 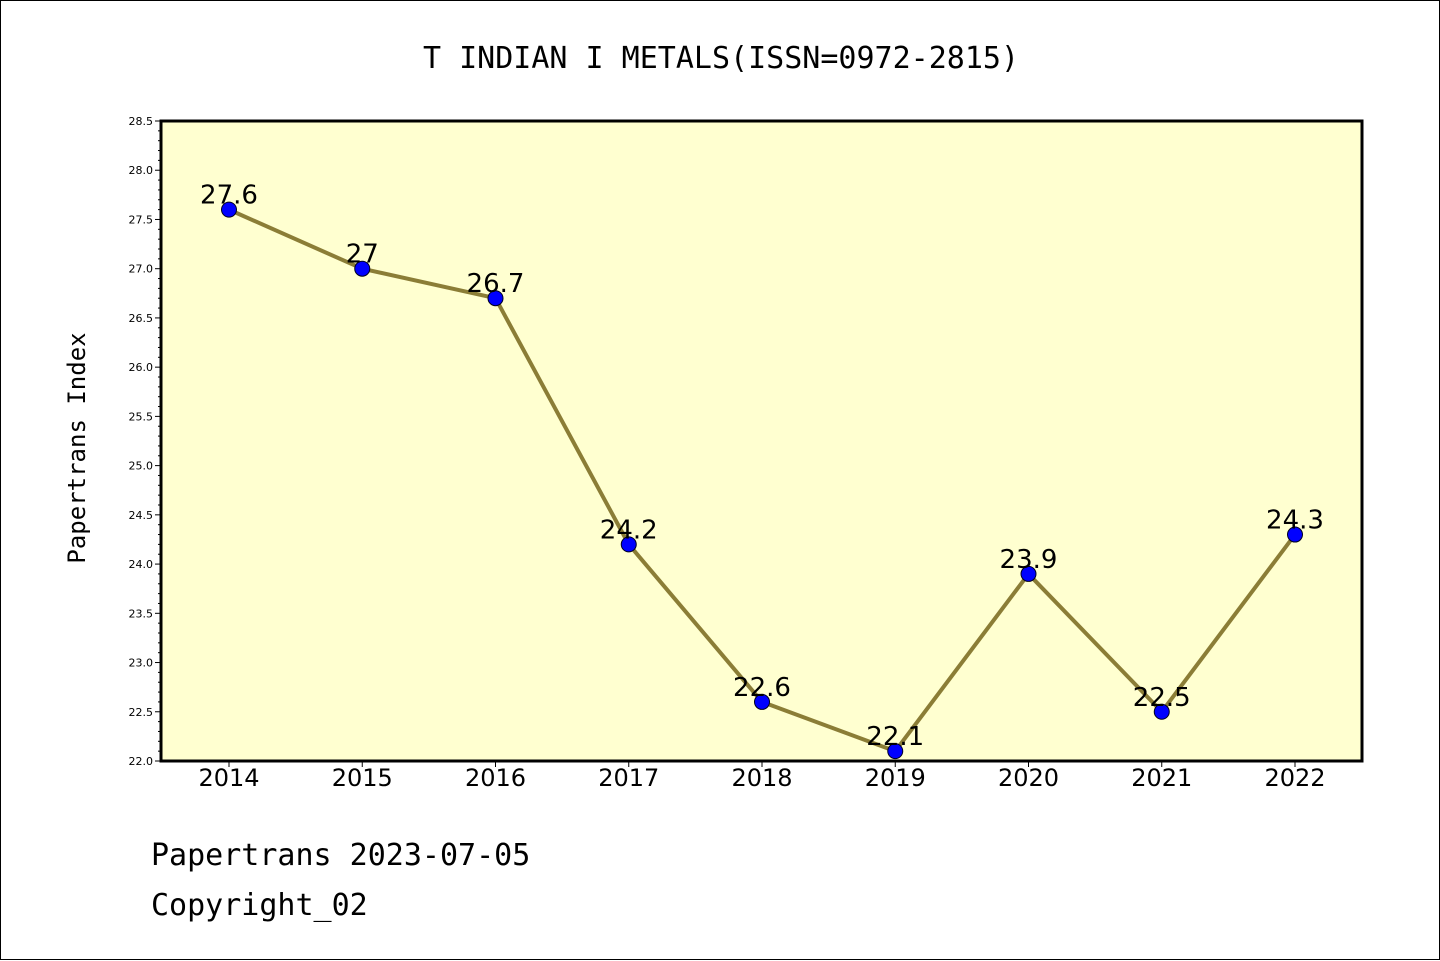 I want to click on x-axis: 2014 2015 2016 2017 2018 2019 2020 2021 2022, so click(x=762, y=776).